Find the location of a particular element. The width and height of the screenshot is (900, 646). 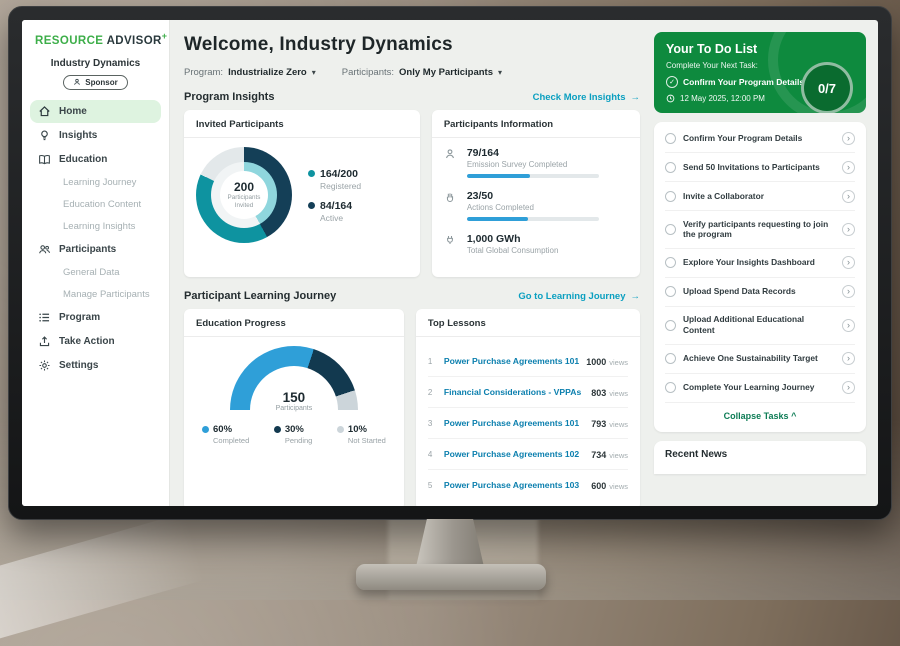

todo-task-row: Upload Spend Data Records › is located at coordinates (760, 292).